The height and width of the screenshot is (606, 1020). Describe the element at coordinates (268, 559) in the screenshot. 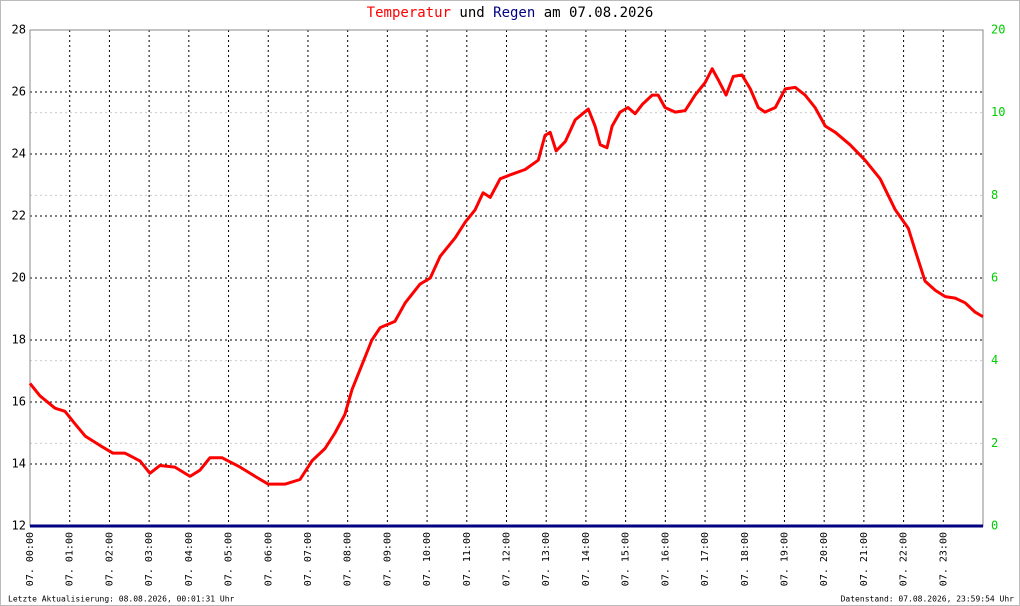

I see `x-tick-label: 07. 06:00` at that location.